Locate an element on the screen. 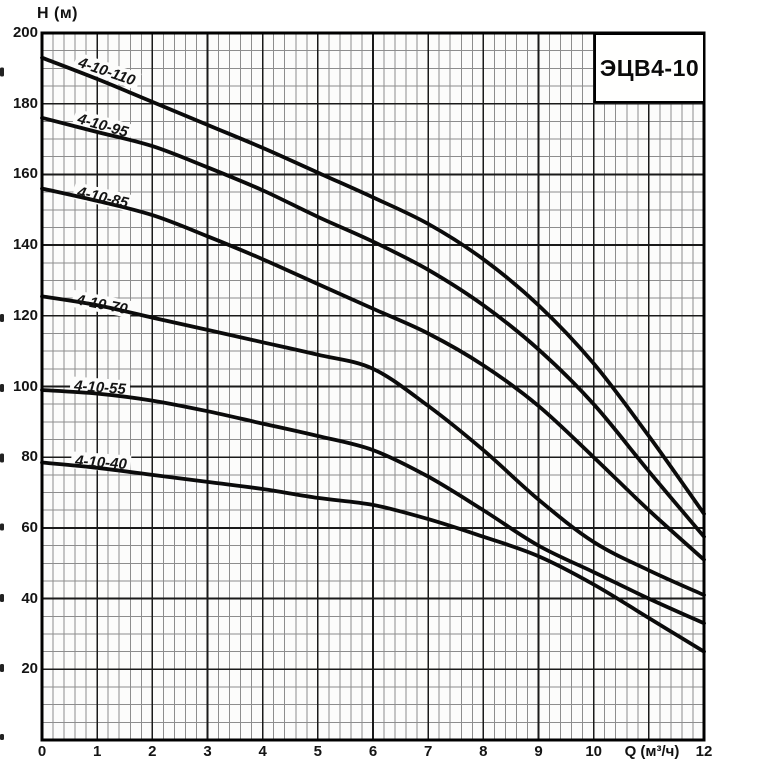  curve-label-text: 4-10-40 is located at coordinates (101, 462).